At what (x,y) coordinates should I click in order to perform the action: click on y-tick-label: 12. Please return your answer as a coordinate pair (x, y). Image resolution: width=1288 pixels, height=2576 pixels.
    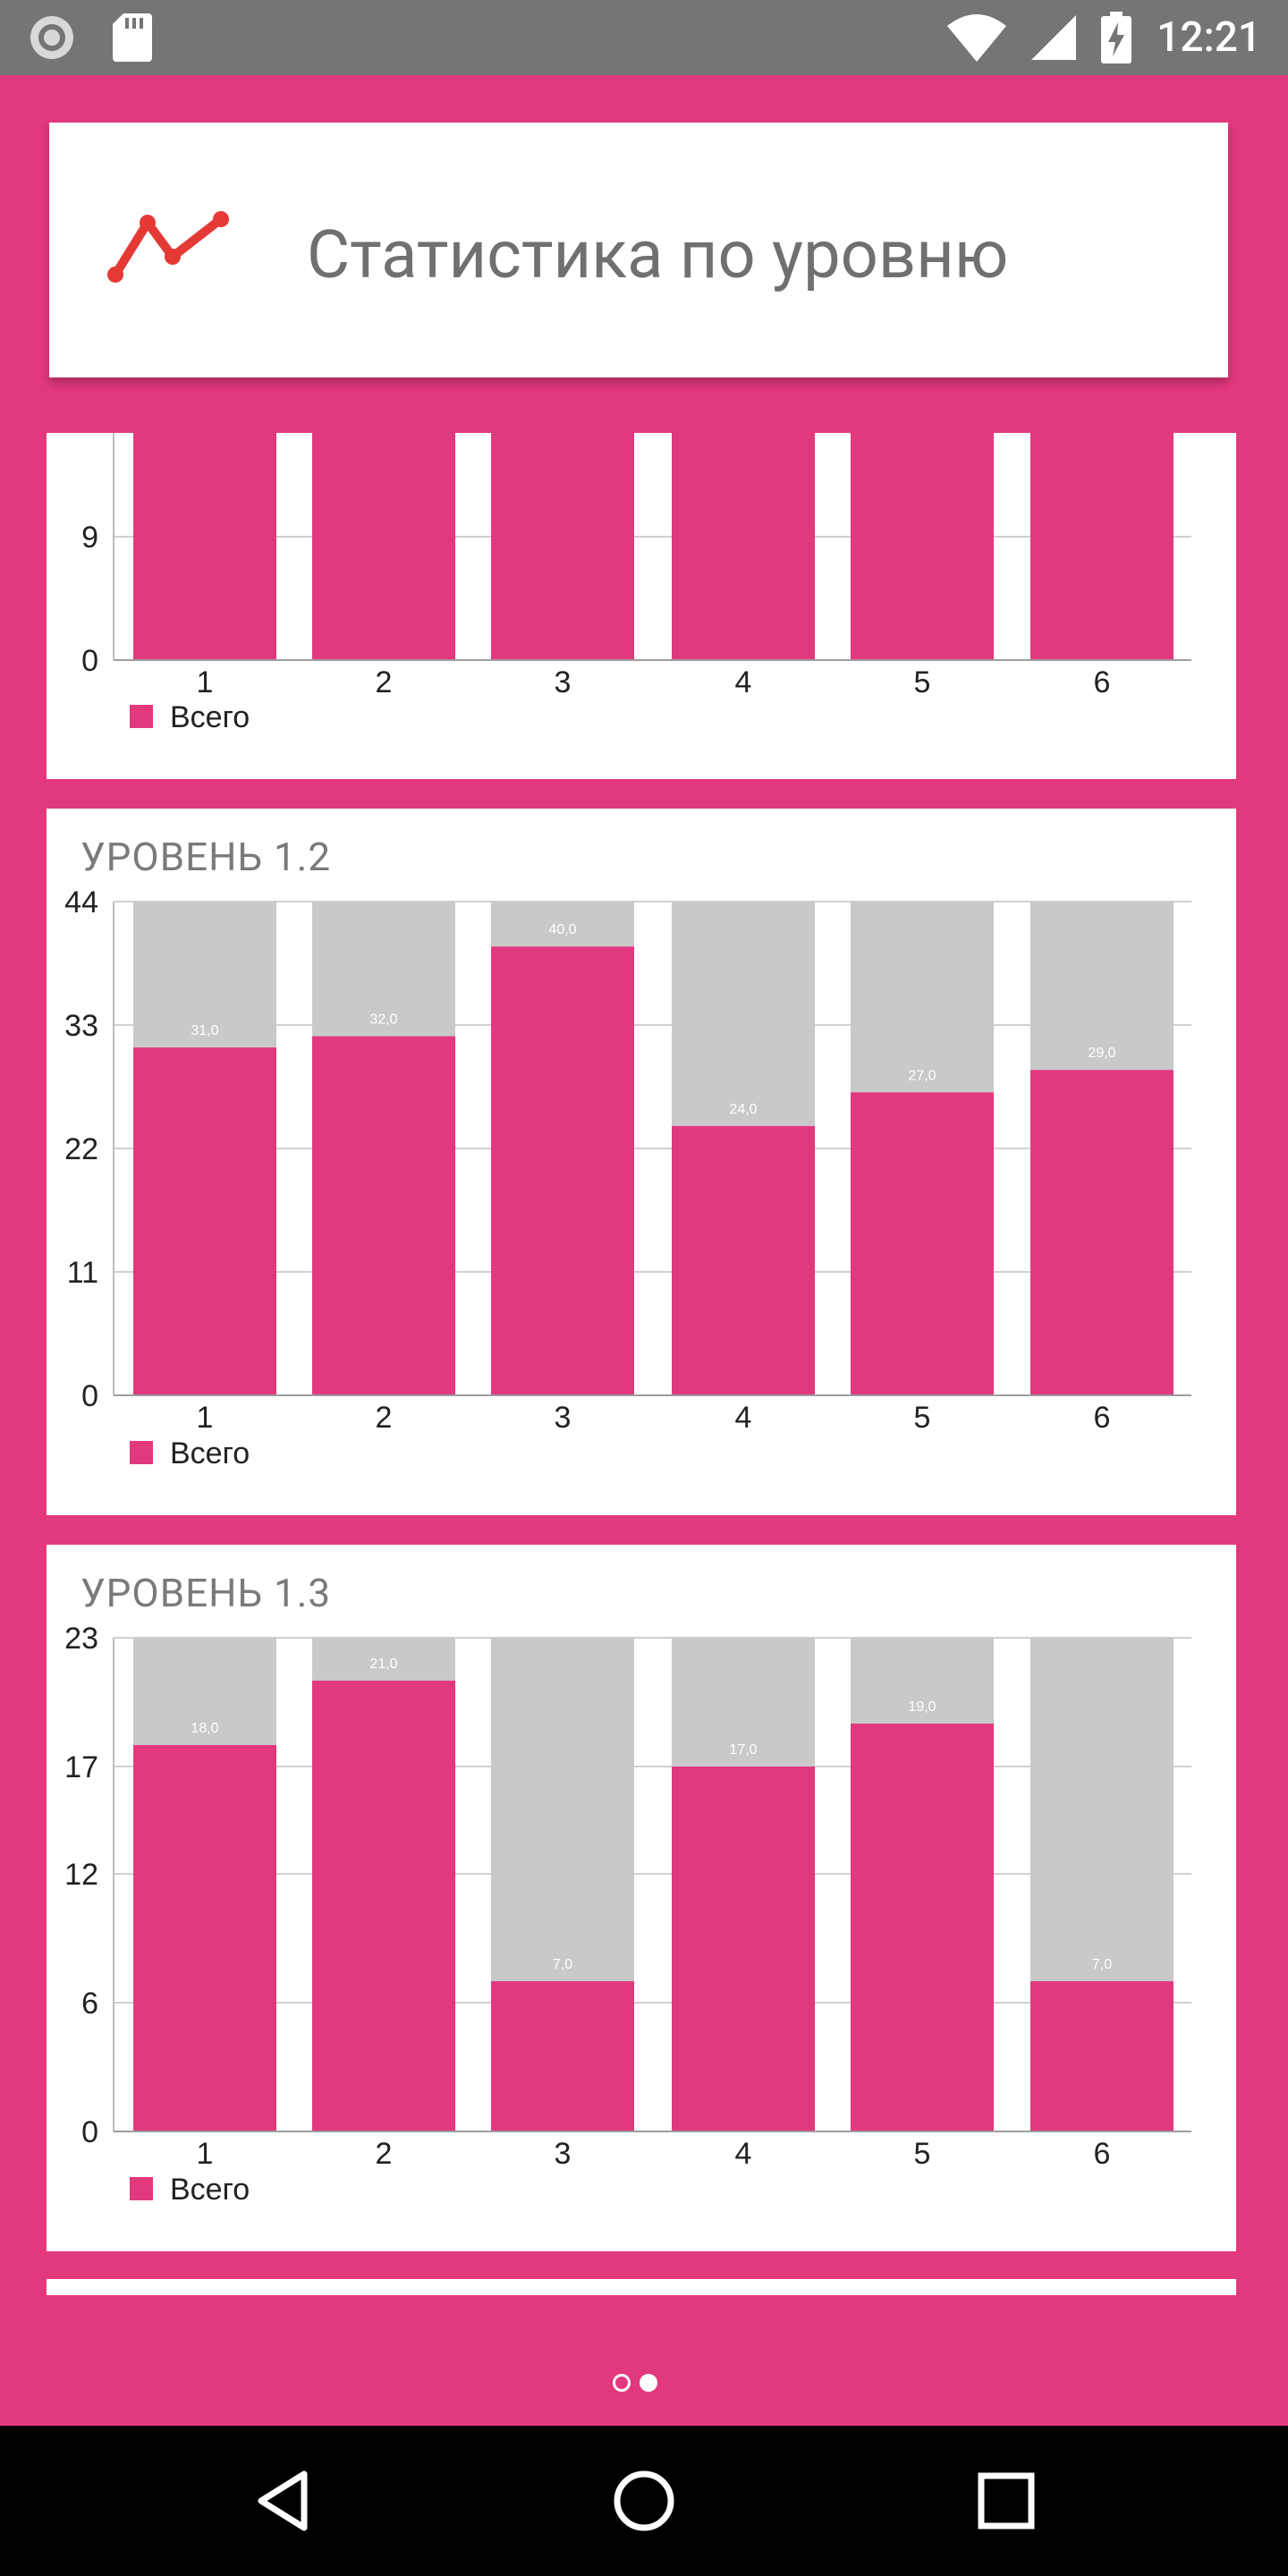
    Looking at the image, I should click on (81, 1875).